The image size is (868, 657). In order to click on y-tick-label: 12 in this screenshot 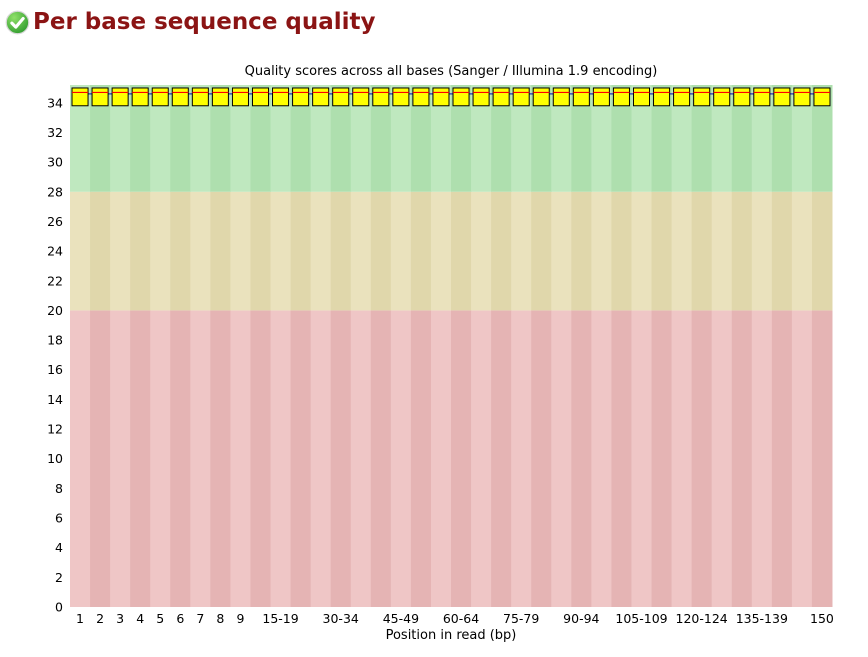, I will do `click(55, 429)`.